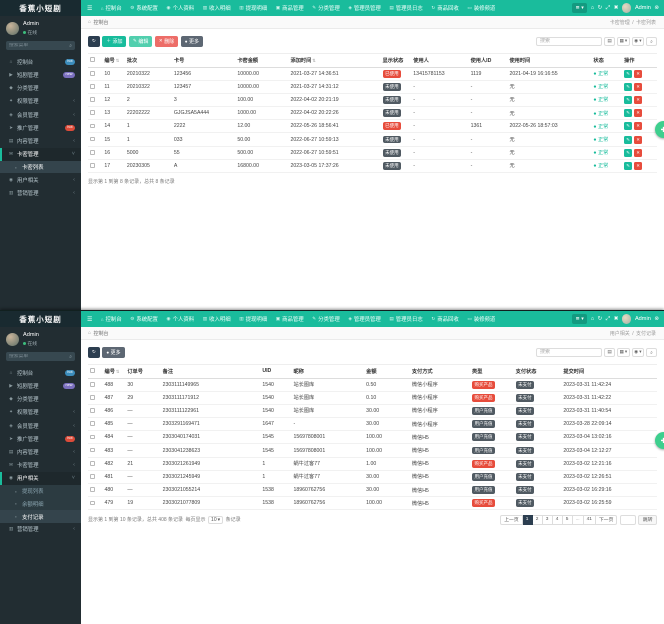  I want to click on topnav-item: ◈ 管理员管理, so click(364, 319).